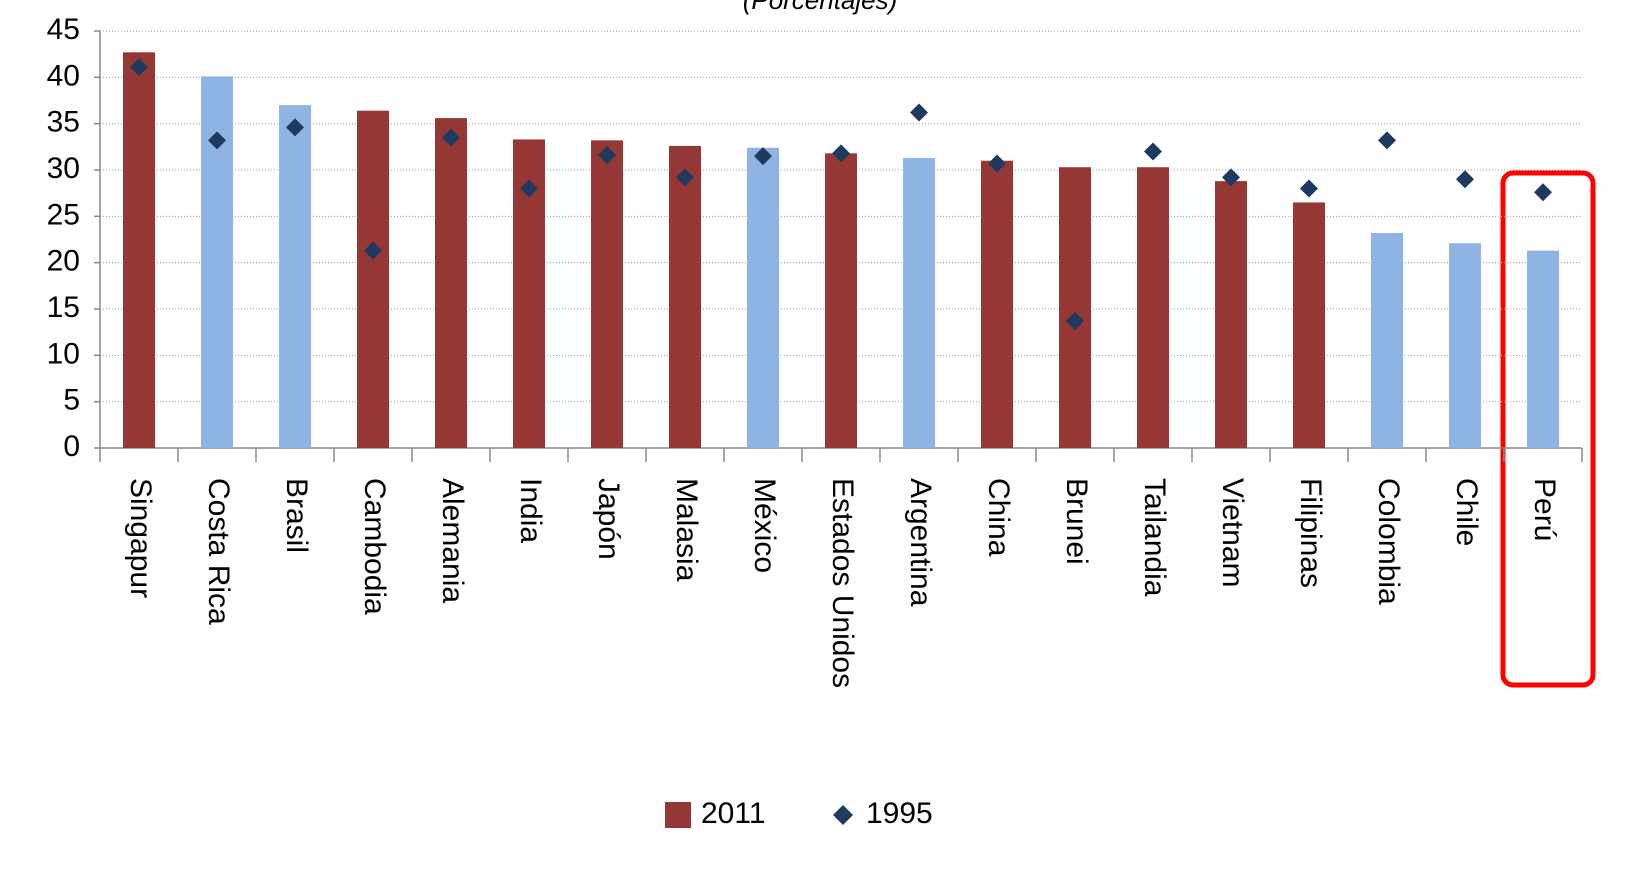 The image size is (1629, 870). I want to click on y-tick-label: 20, so click(63, 261).